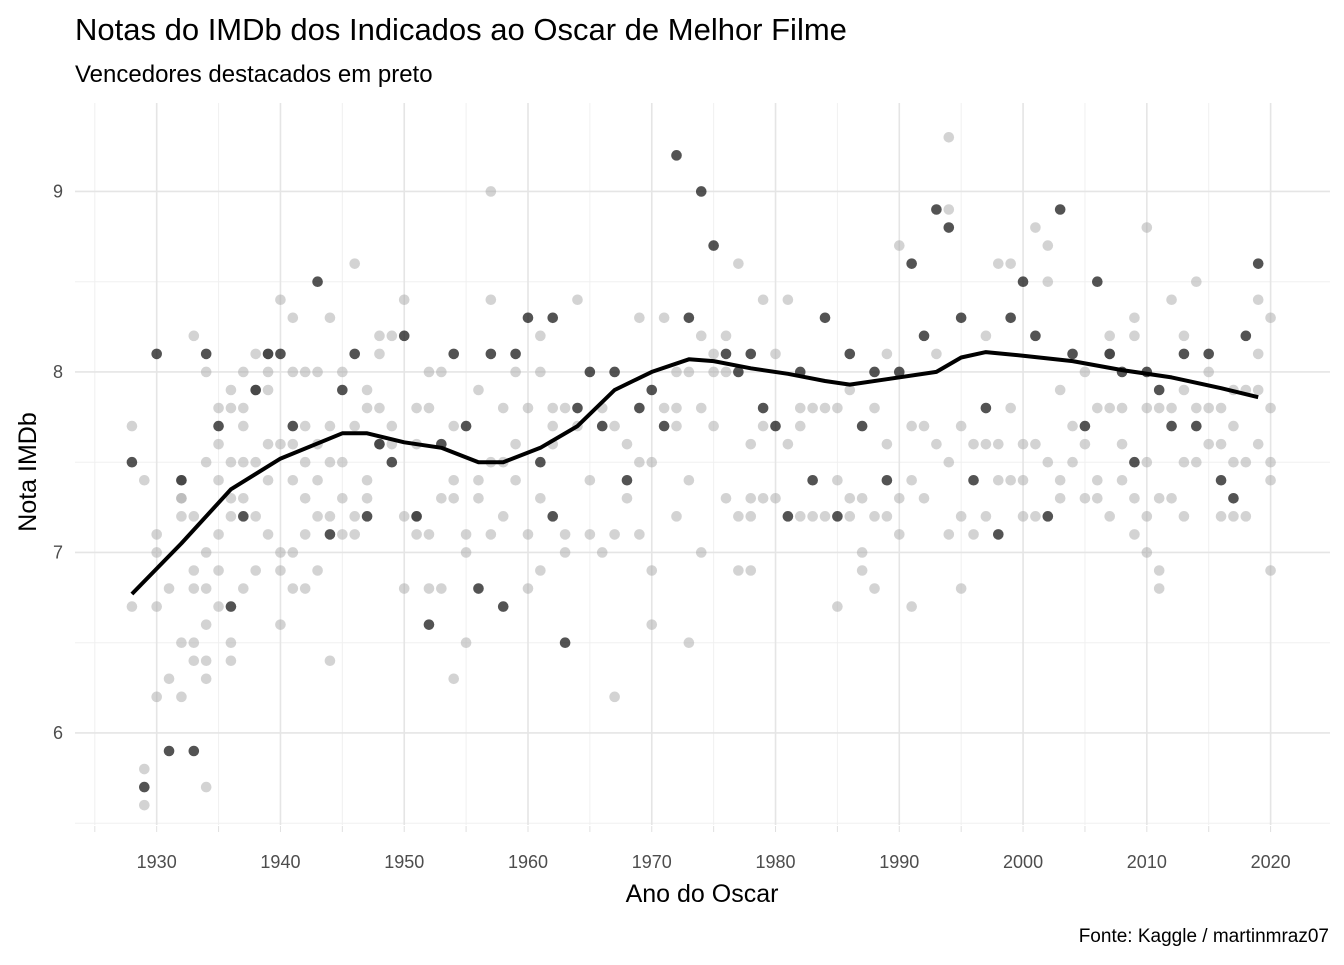  I want to click on y-tick-label: 8, so click(58, 372).